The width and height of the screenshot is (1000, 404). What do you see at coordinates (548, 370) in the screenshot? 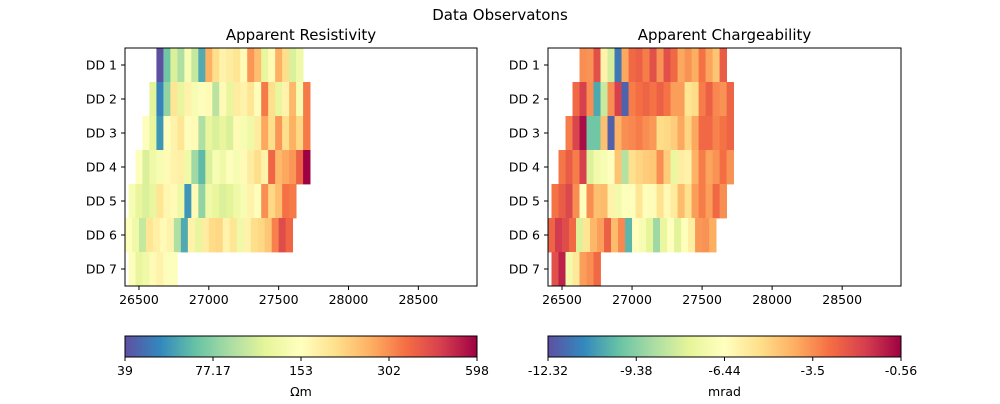
I see `chargeability-colorbar-tick-label: -12.32` at bounding box center [548, 370].